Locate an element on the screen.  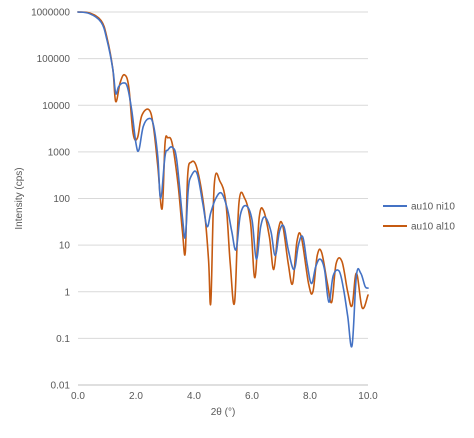
x-tick-label: 10.0 is located at coordinates (368, 396).